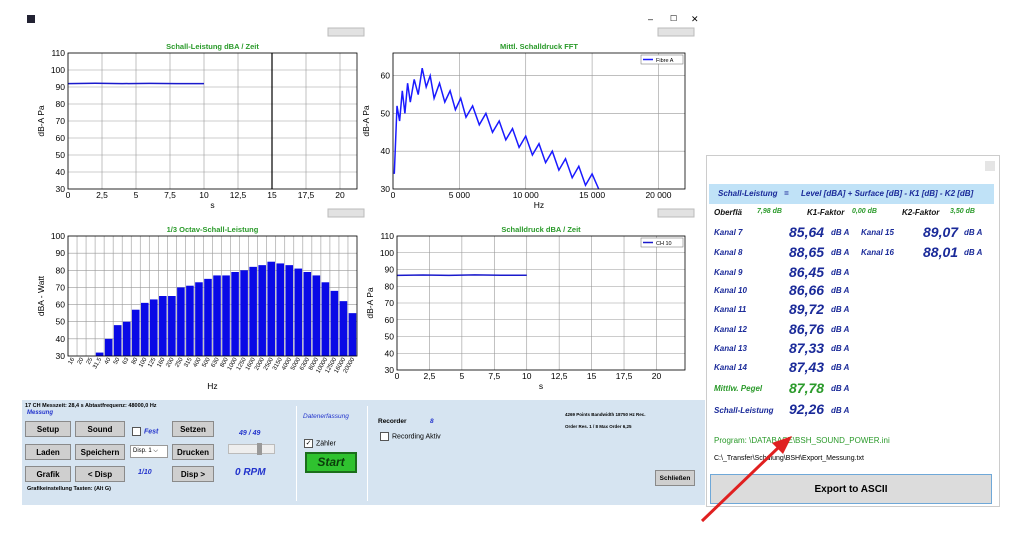  I want to click on plot-area, so click(539, 121).